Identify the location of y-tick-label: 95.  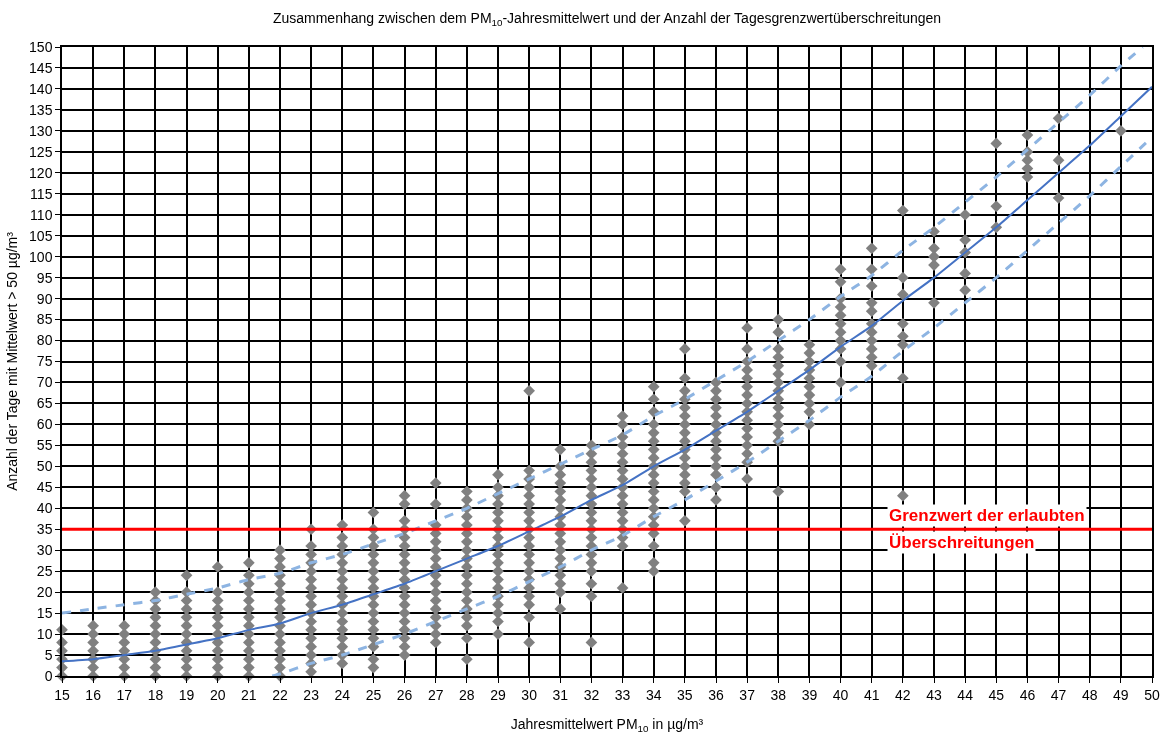
(44, 277).